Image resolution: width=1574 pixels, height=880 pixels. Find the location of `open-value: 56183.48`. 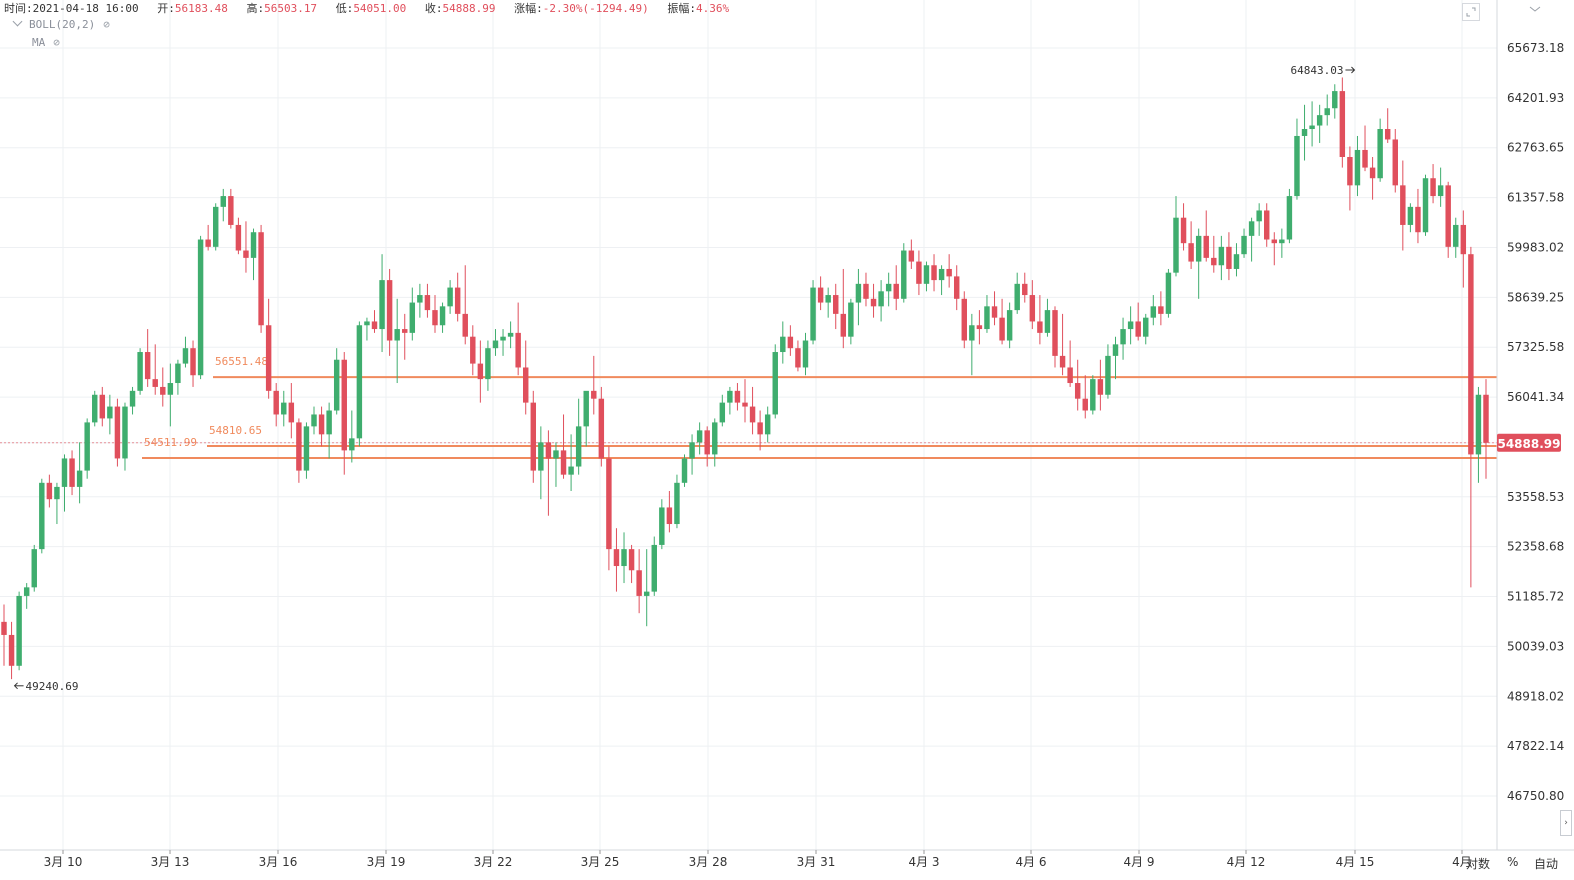

open-value: 56183.48 is located at coordinates (201, 8).